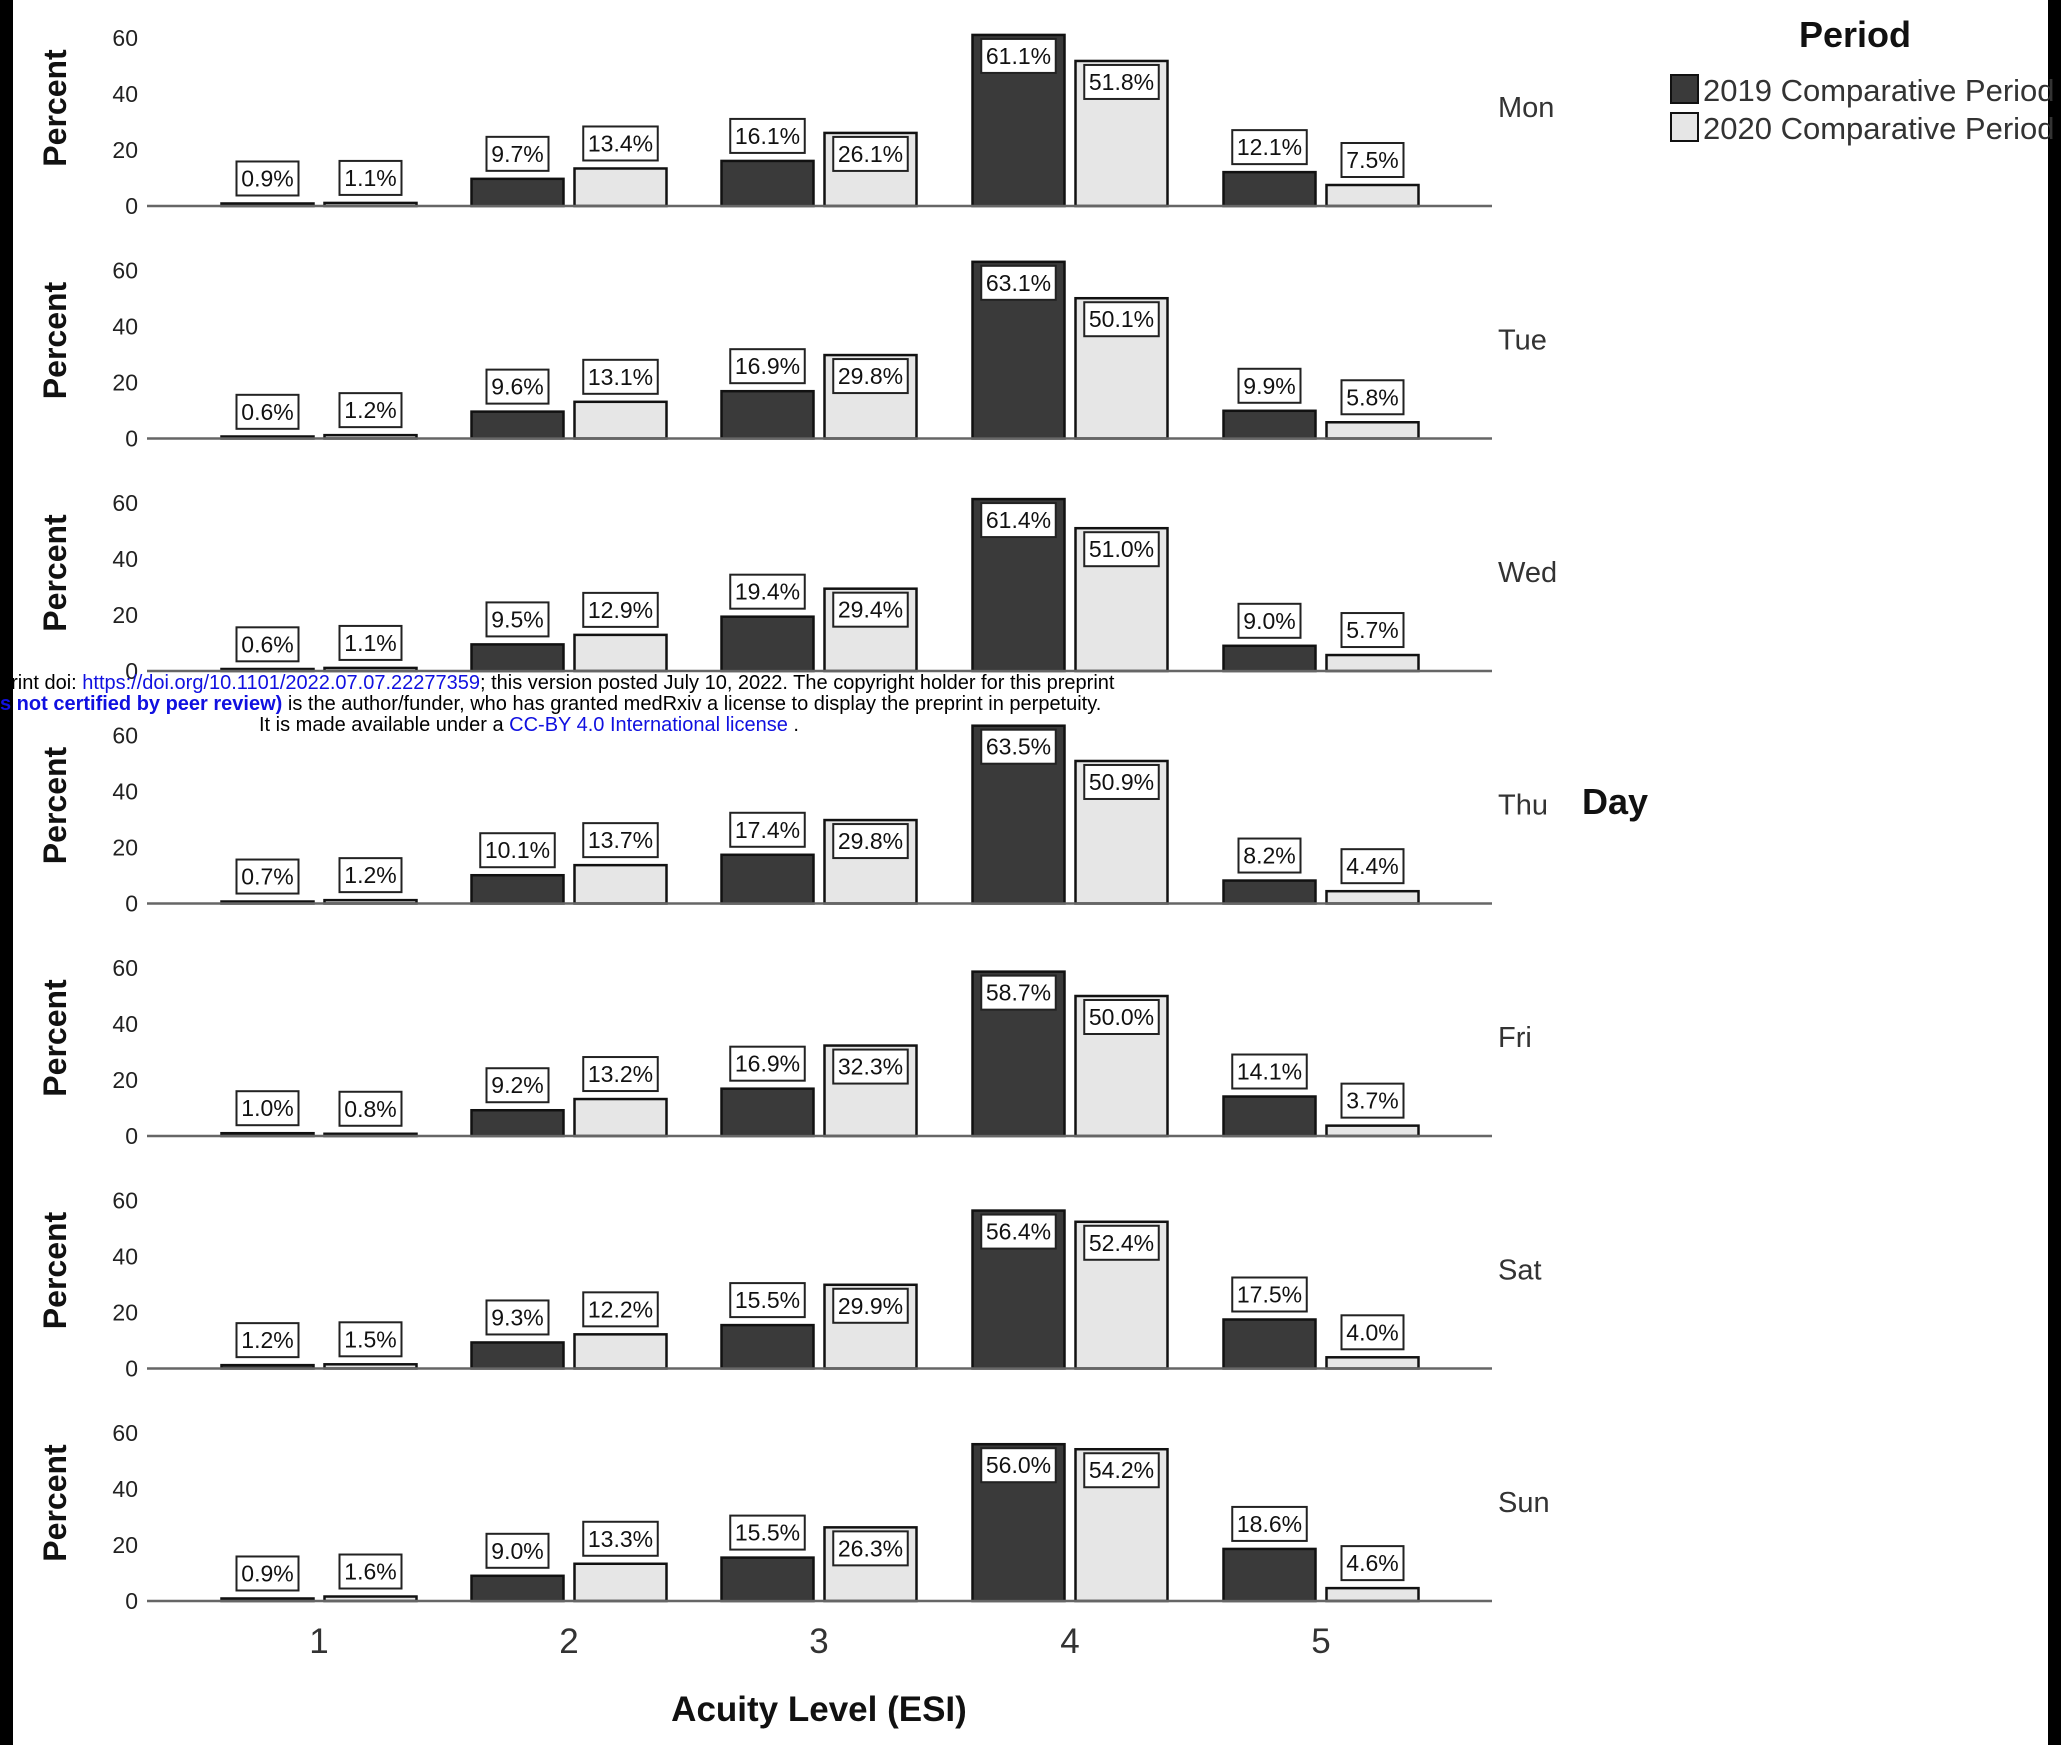  I want to click on data-label-sun-series2-esi4: 54.2%, so click(1121, 1470).